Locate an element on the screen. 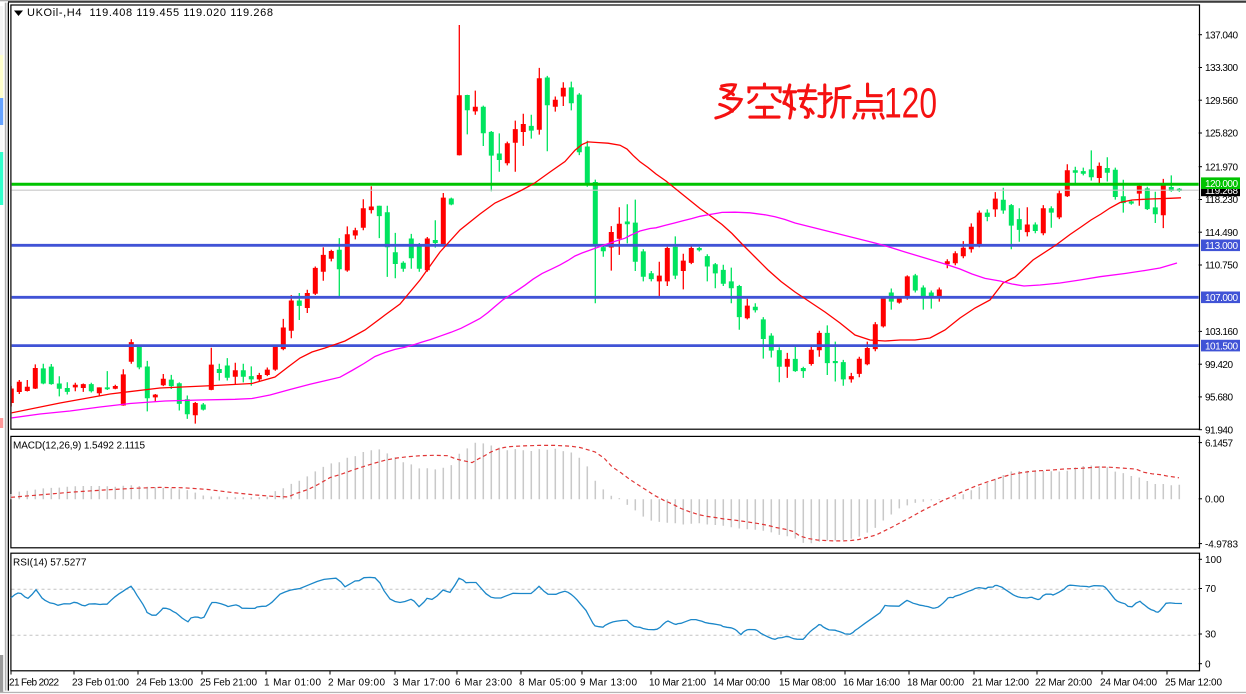 Image resolution: width=1246 pixels, height=694 pixels. svg-text: 9 Mar 13:00 is located at coordinates (608, 683).